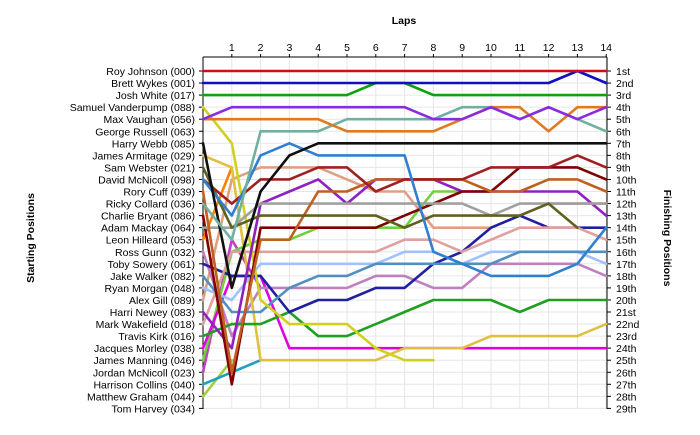 This screenshot has height=435, width=700. What do you see at coordinates (405, 48) in the screenshot?
I see `x-tick-label: 7` at bounding box center [405, 48].